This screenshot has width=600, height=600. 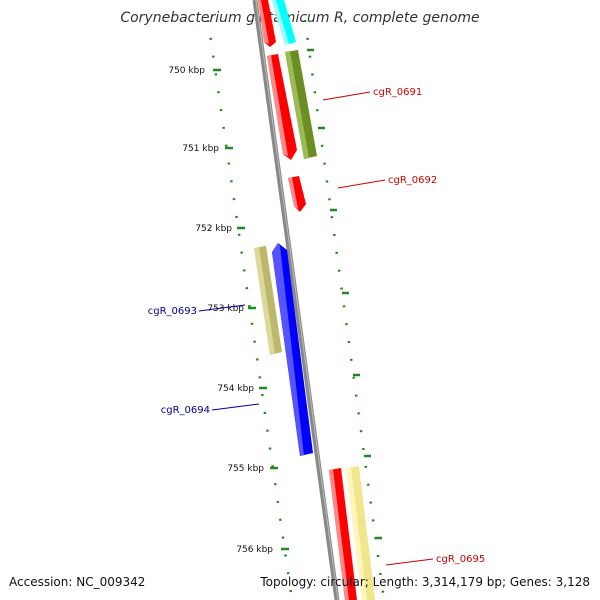 What do you see at coordinates (460, 559) in the screenshot?
I see `gene-label-cgR_0695: cgR_0695` at bounding box center [460, 559].